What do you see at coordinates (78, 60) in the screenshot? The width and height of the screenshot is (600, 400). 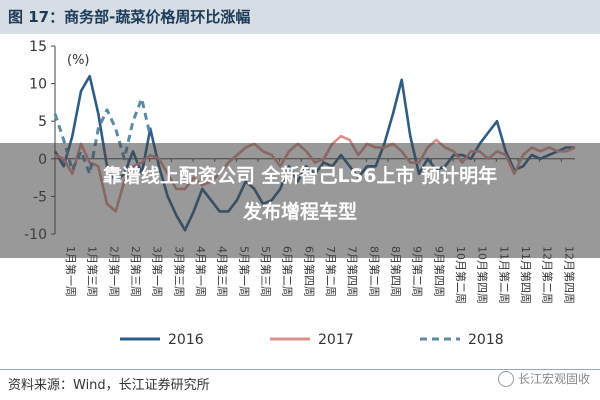 I see `y-axis-label: (%)` at bounding box center [78, 60].